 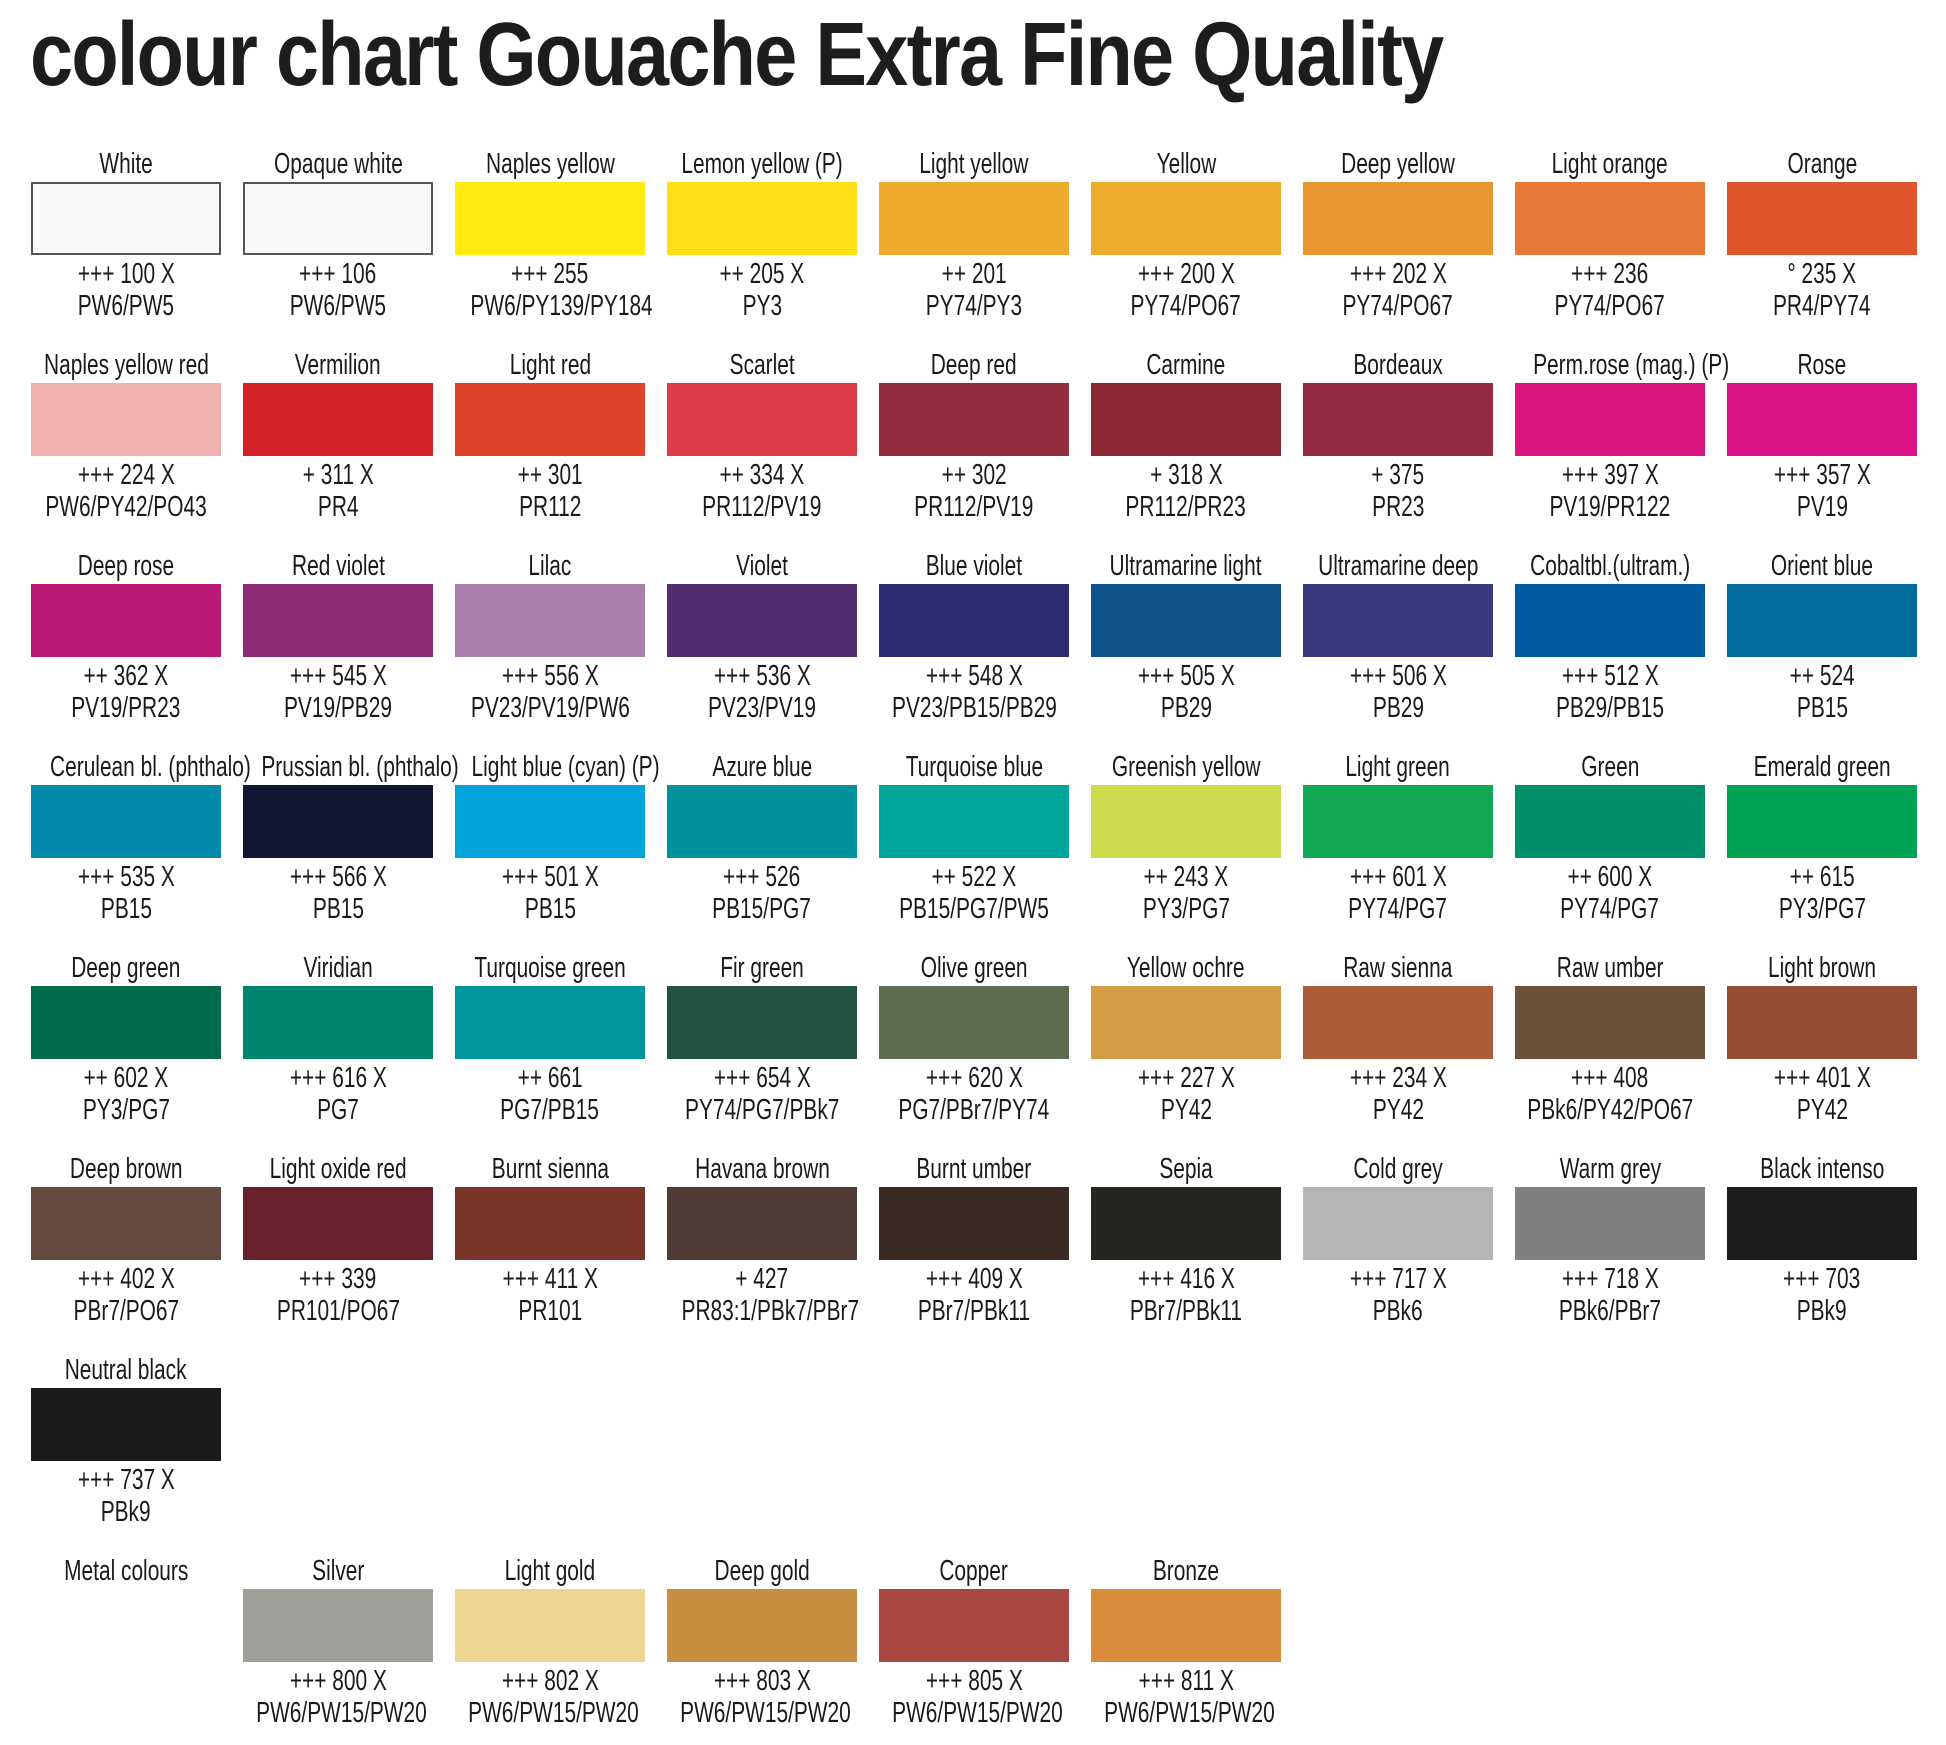 I want to click on pigment-codes-text: PV19/PB29, so click(x=338, y=708).